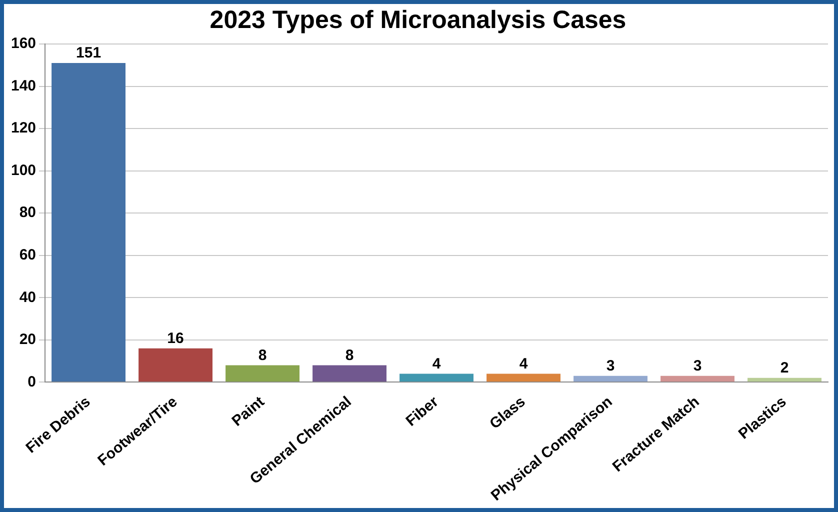  I want to click on y-tick-label: 140, so click(23, 85).